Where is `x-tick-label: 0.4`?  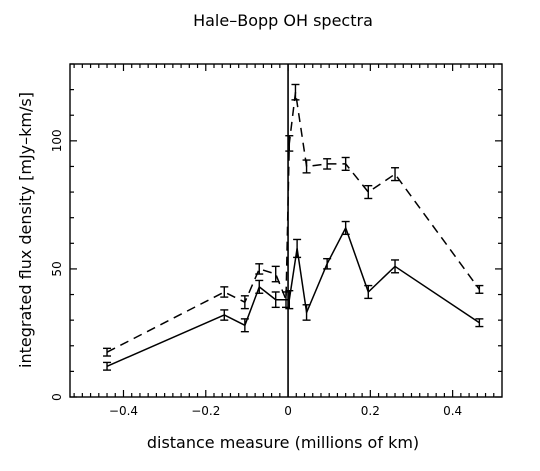 x-tick-label: 0.4 is located at coordinates (452, 411).